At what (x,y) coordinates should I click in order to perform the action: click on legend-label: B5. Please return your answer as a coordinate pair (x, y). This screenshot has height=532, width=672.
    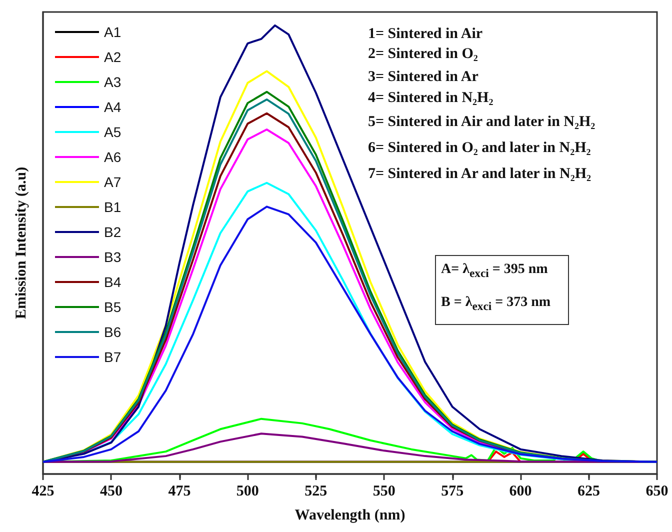
    Looking at the image, I should click on (113, 307).